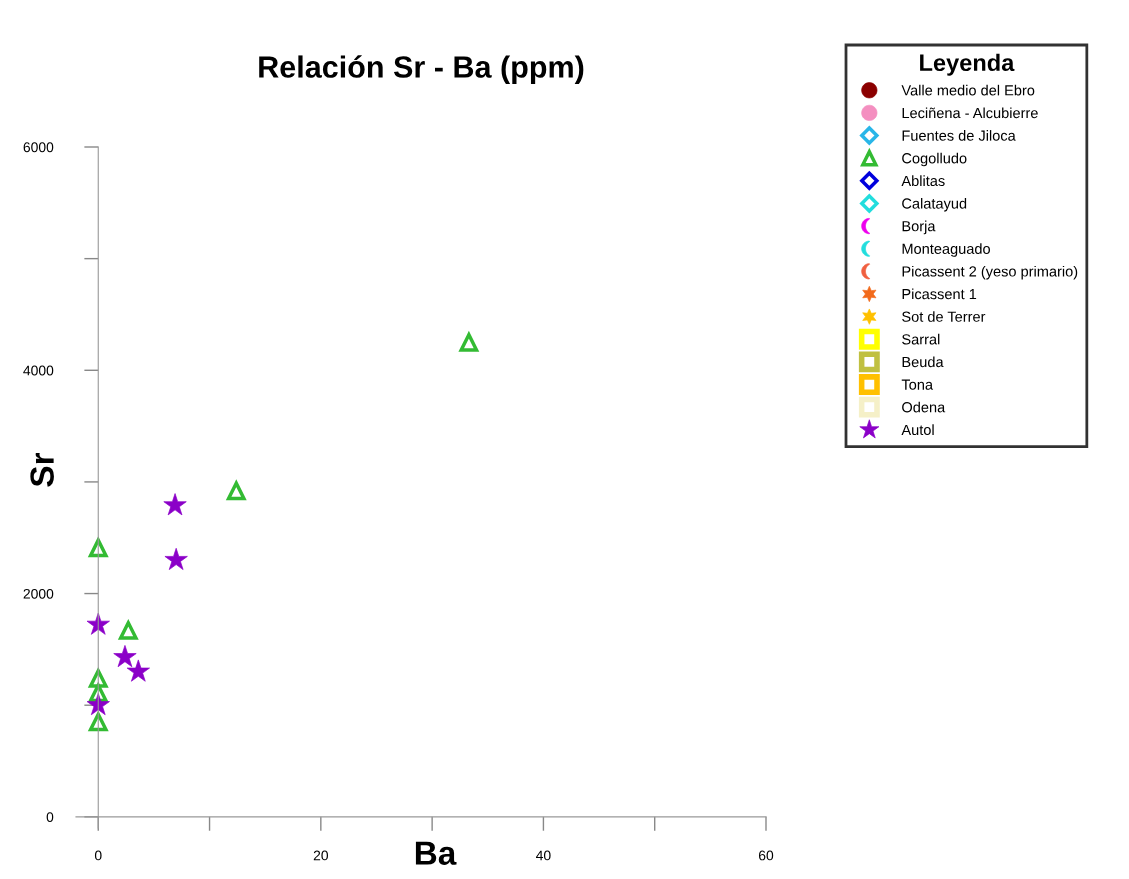 This screenshot has height=879, width=1129. What do you see at coordinates (436, 853) in the screenshot?
I see `x-axis-title: Ba` at bounding box center [436, 853].